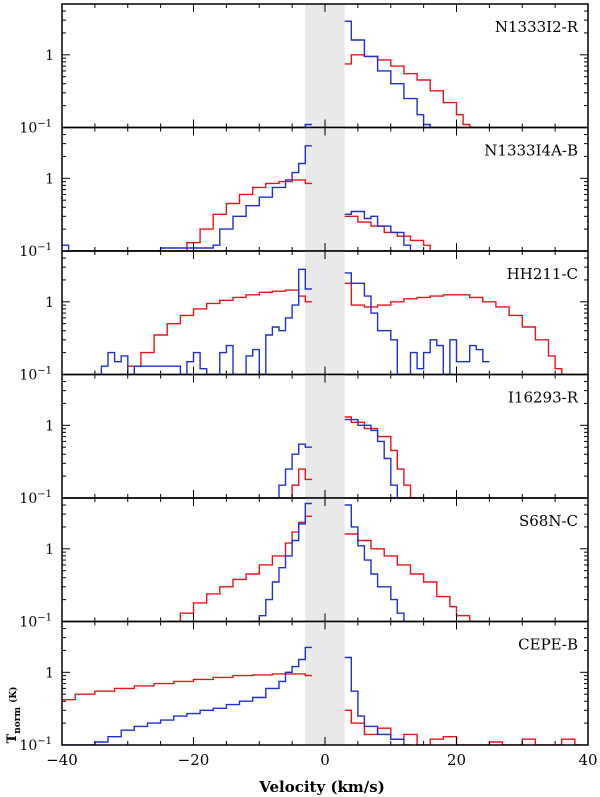  What do you see at coordinates (537, 27) in the screenshot?
I see `panel-title-n1333i2-r: N1333I2-R` at bounding box center [537, 27].